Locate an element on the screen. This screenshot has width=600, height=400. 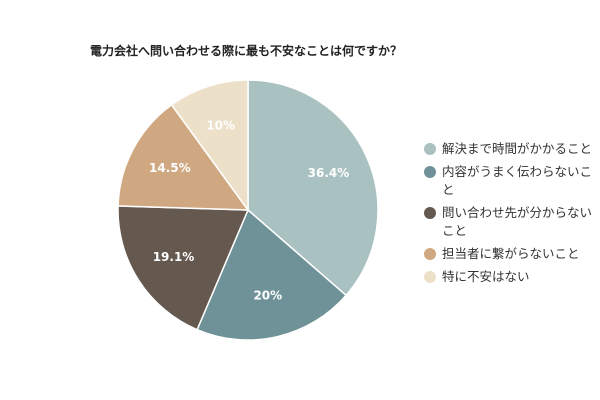
legend-item: 解決まで時間がかかること is located at coordinates (512, 149).